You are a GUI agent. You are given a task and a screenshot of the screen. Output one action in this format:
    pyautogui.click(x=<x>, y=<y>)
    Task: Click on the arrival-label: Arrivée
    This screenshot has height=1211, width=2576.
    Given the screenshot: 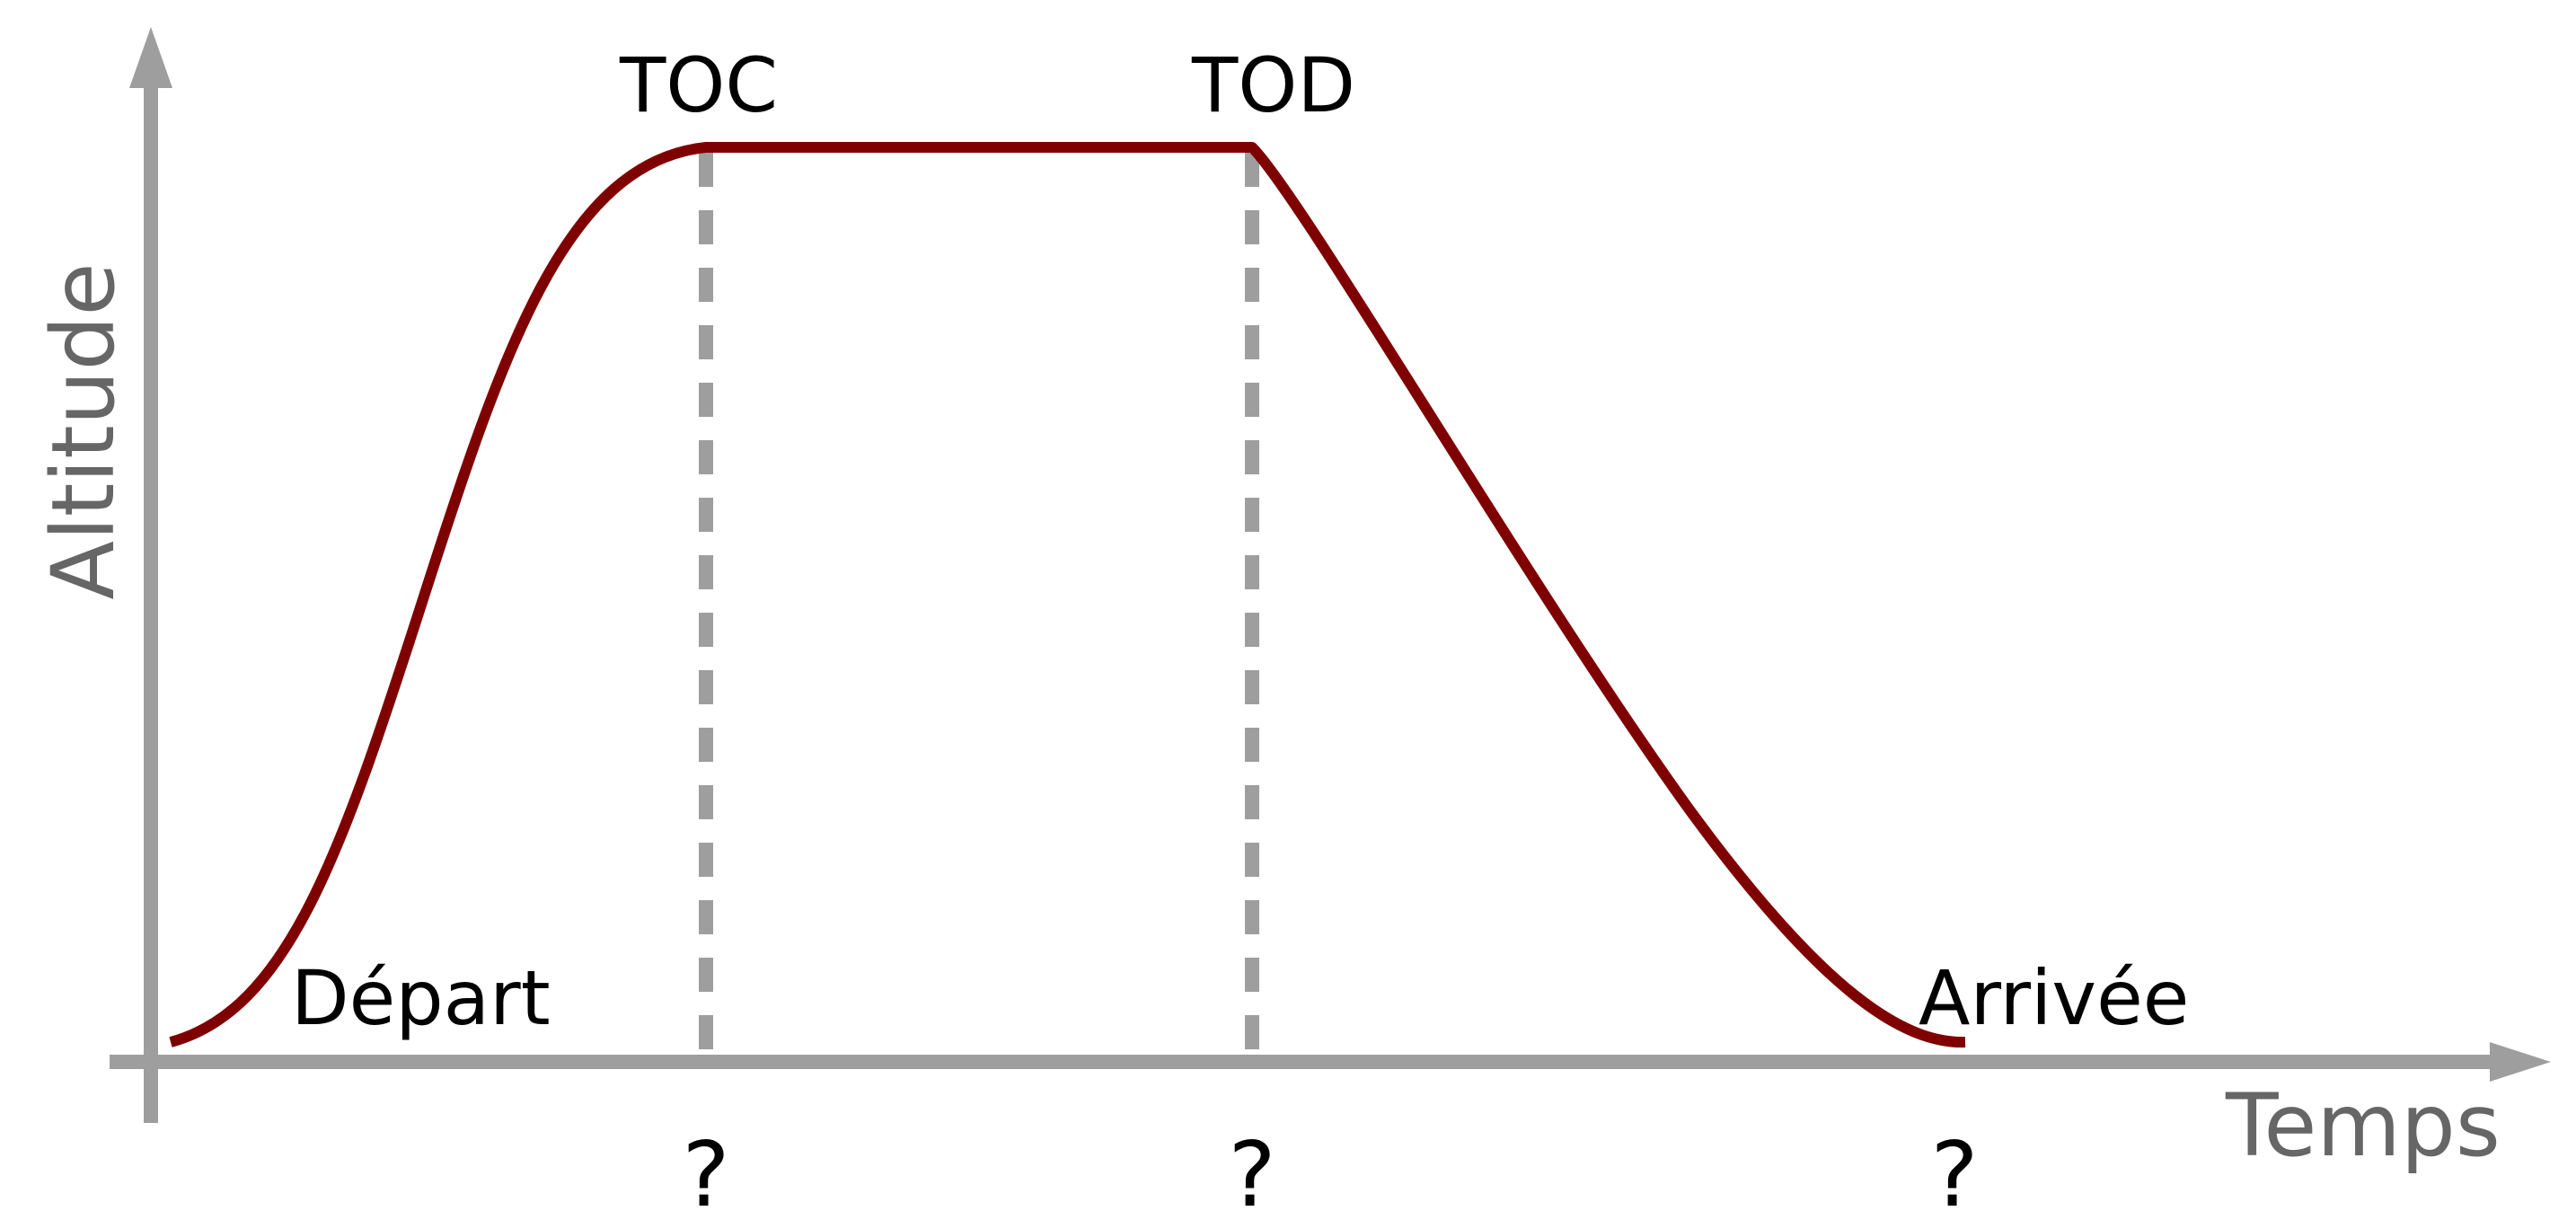 What is the action you would take?
    pyautogui.click(x=2054, y=998)
    